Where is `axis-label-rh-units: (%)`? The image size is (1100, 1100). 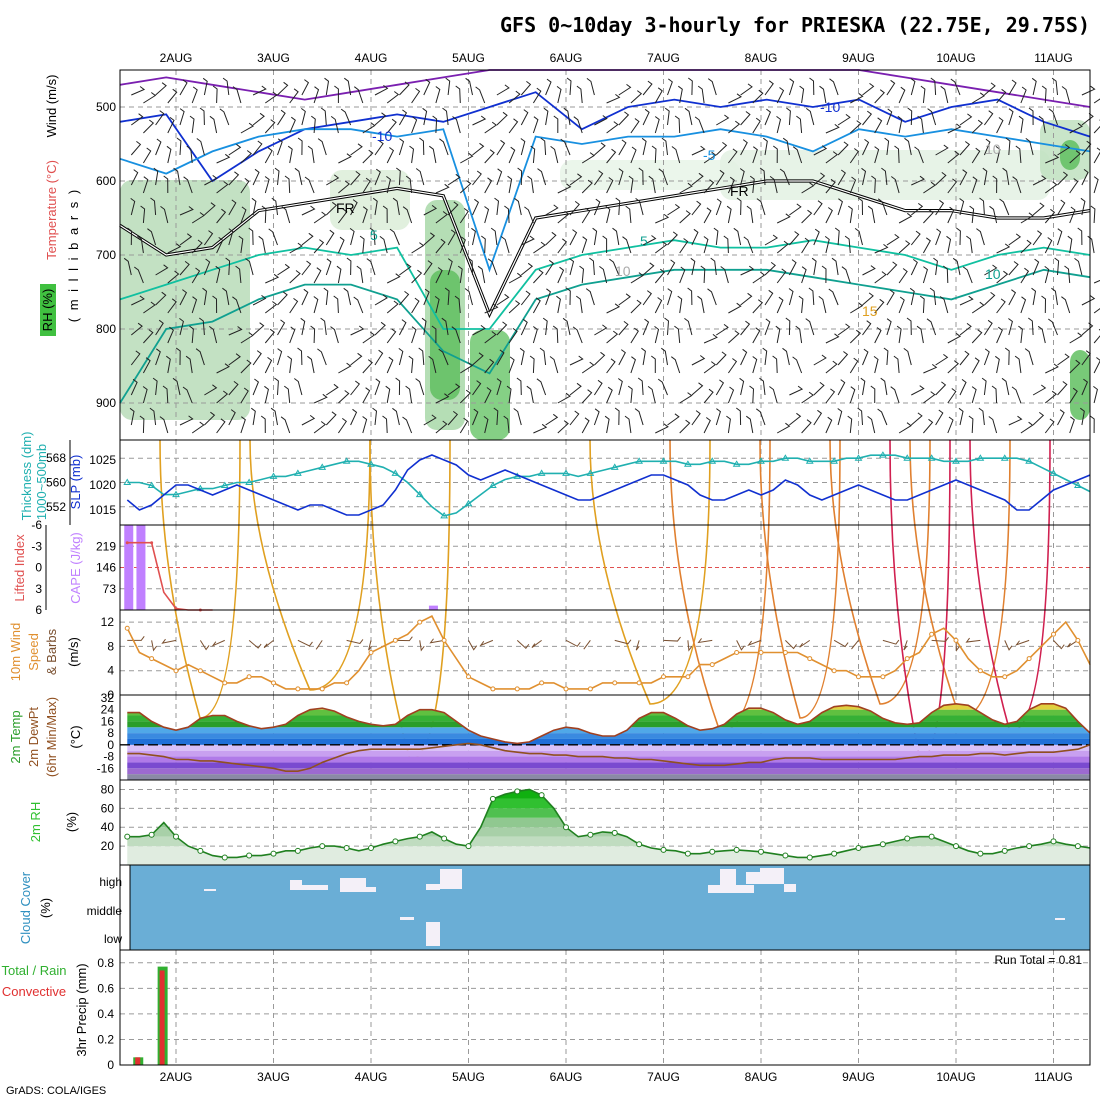 axis-label-rh-units: (%) is located at coordinates (71, 822).